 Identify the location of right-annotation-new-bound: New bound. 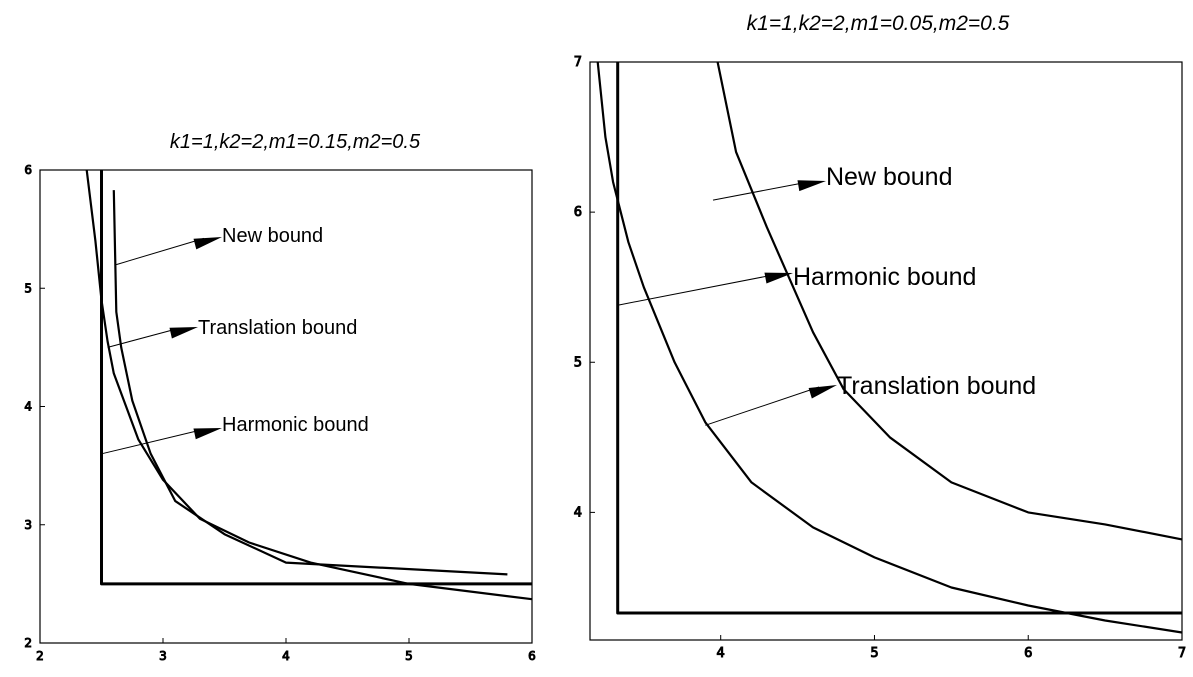
(889, 177).